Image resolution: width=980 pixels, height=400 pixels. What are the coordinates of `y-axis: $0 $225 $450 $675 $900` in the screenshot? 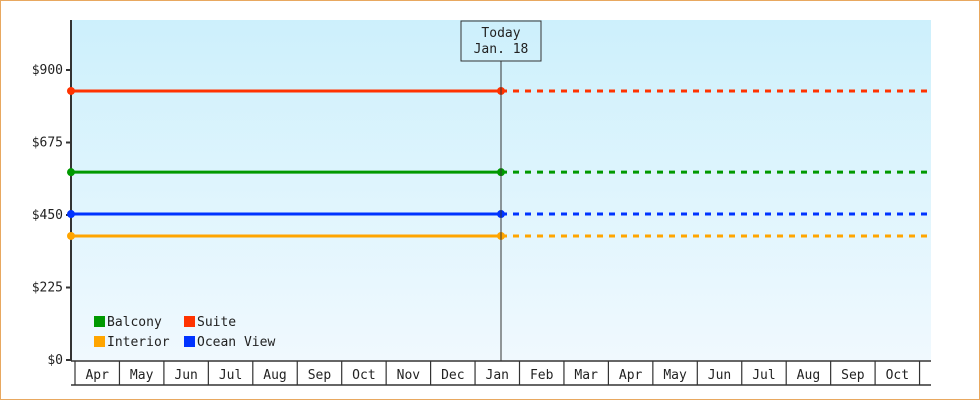 It's located at (52, 194).